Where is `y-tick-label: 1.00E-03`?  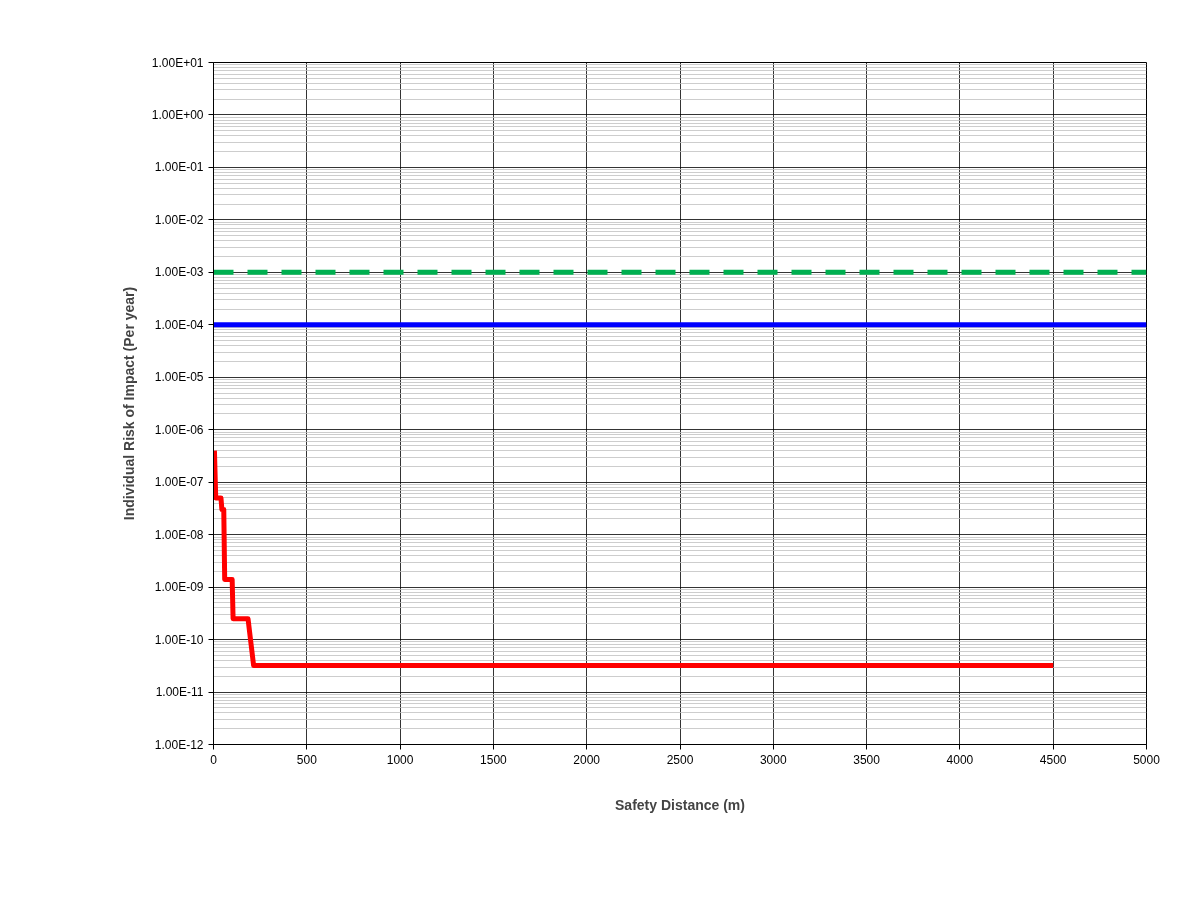 y-tick-label: 1.00E-03 is located at coordinates (179, 272).